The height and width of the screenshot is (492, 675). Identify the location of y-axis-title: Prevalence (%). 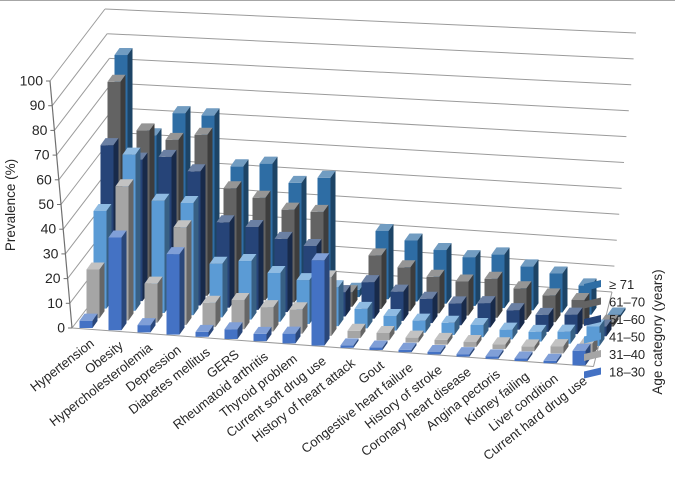
(10, 205).